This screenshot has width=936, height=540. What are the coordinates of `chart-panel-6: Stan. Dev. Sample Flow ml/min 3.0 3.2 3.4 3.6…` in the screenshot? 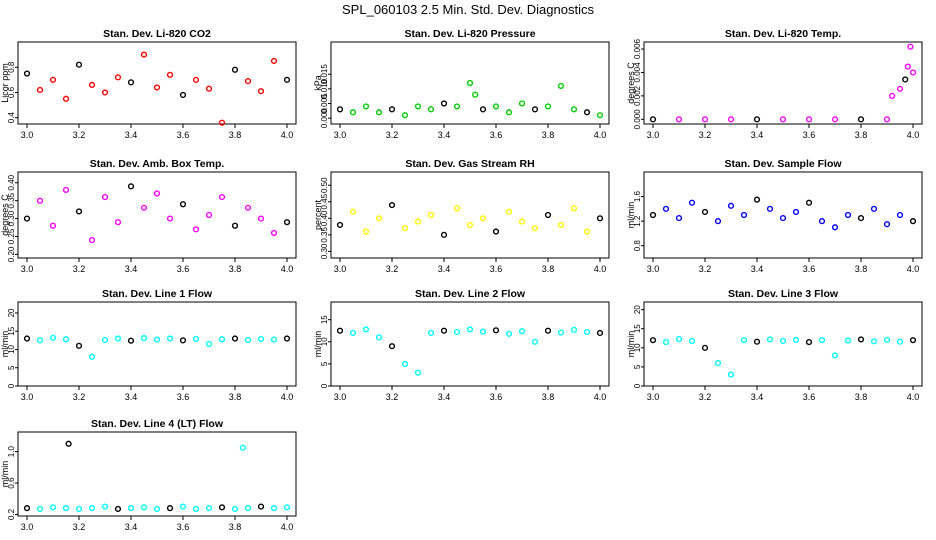 It's located at (774, 216).